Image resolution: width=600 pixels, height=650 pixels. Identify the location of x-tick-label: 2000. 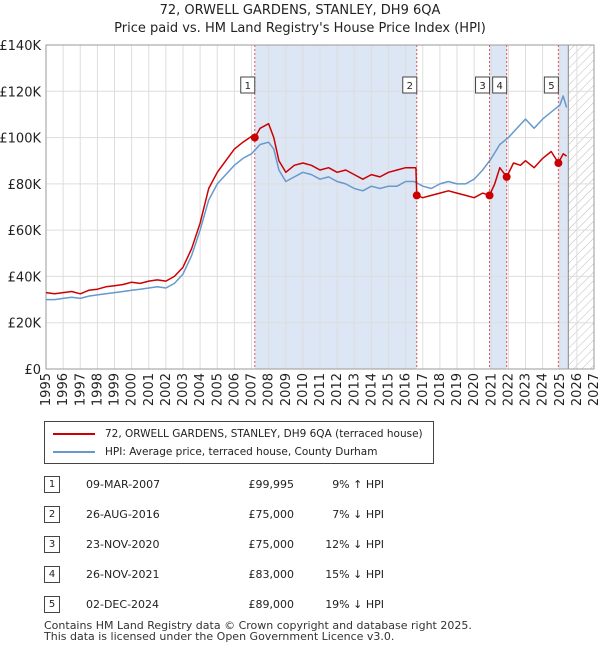
(132, 389).